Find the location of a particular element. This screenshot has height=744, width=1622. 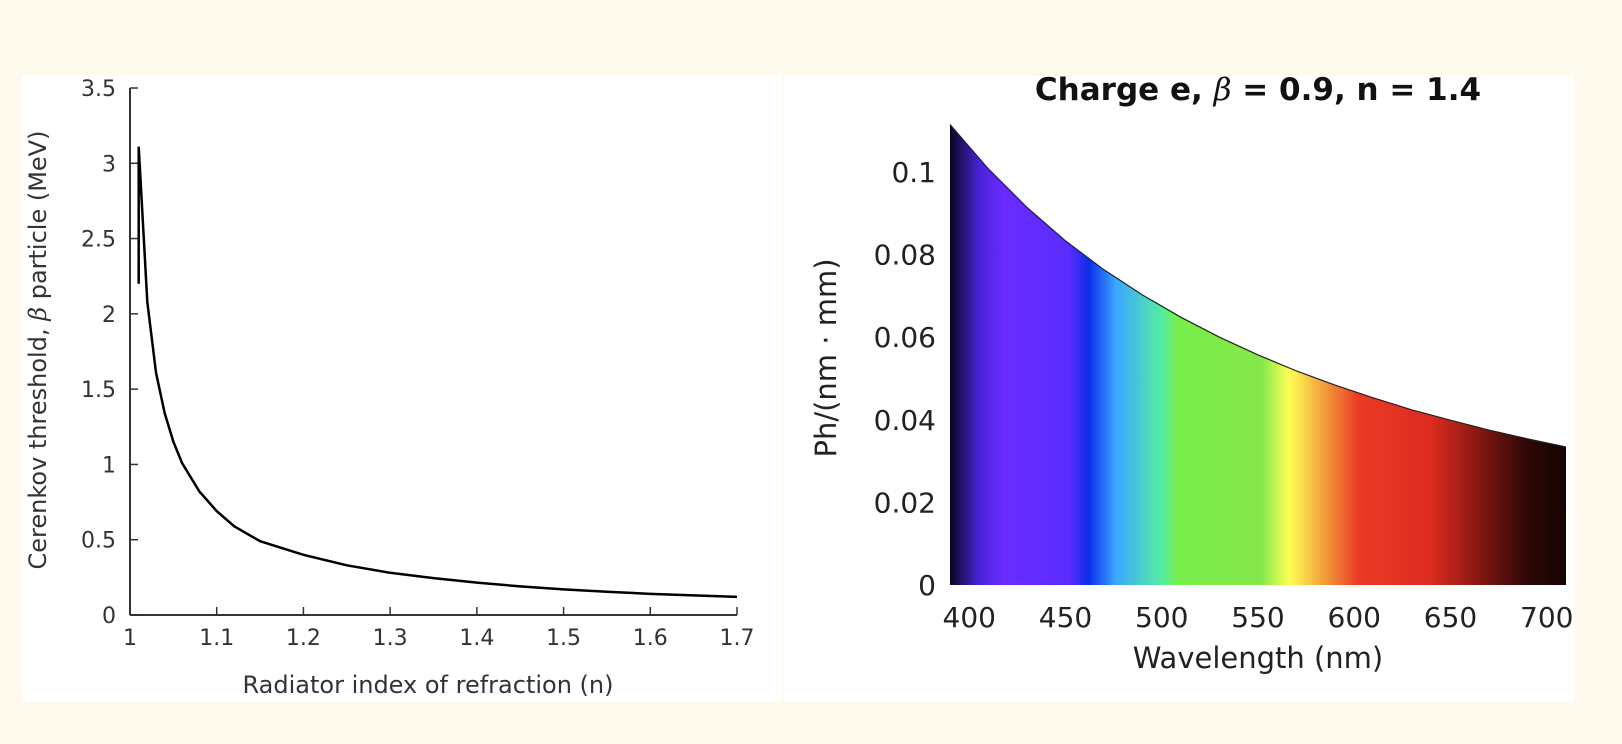

spectrum-y-tick-label: 0.06 is located at coordinates (905, 337).